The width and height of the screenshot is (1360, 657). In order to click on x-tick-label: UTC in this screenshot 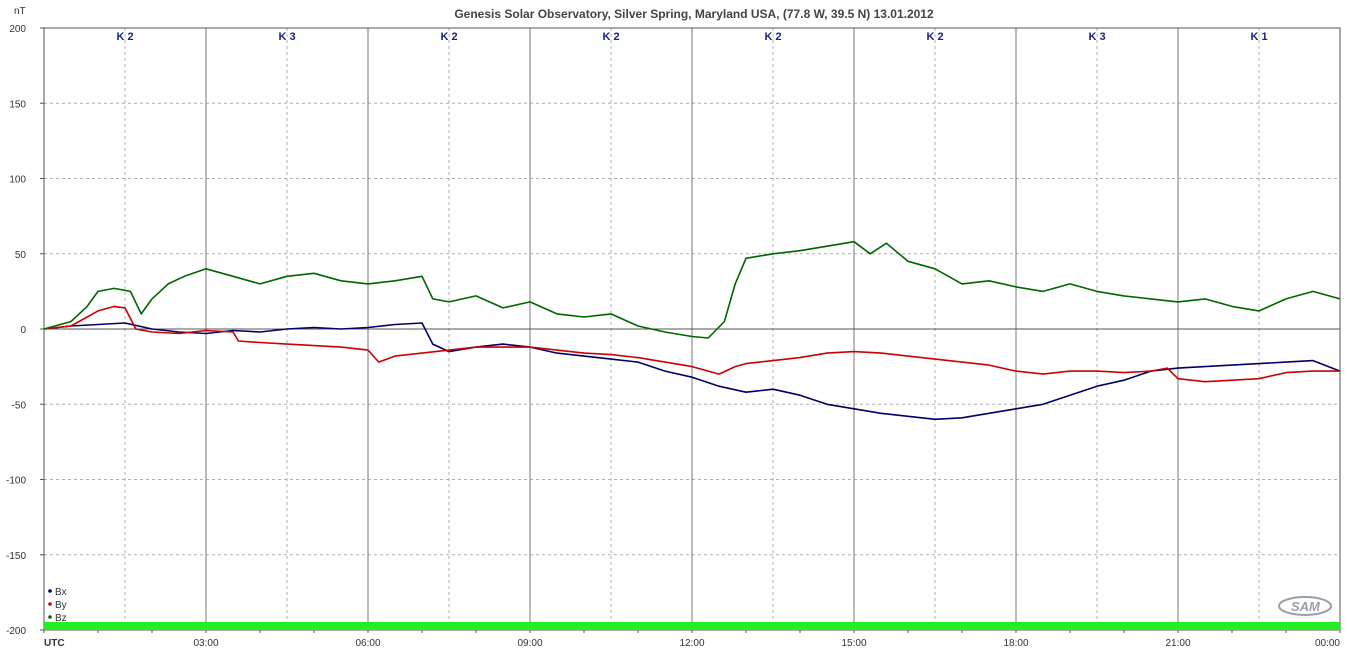, I will do `click(54, 643)`.